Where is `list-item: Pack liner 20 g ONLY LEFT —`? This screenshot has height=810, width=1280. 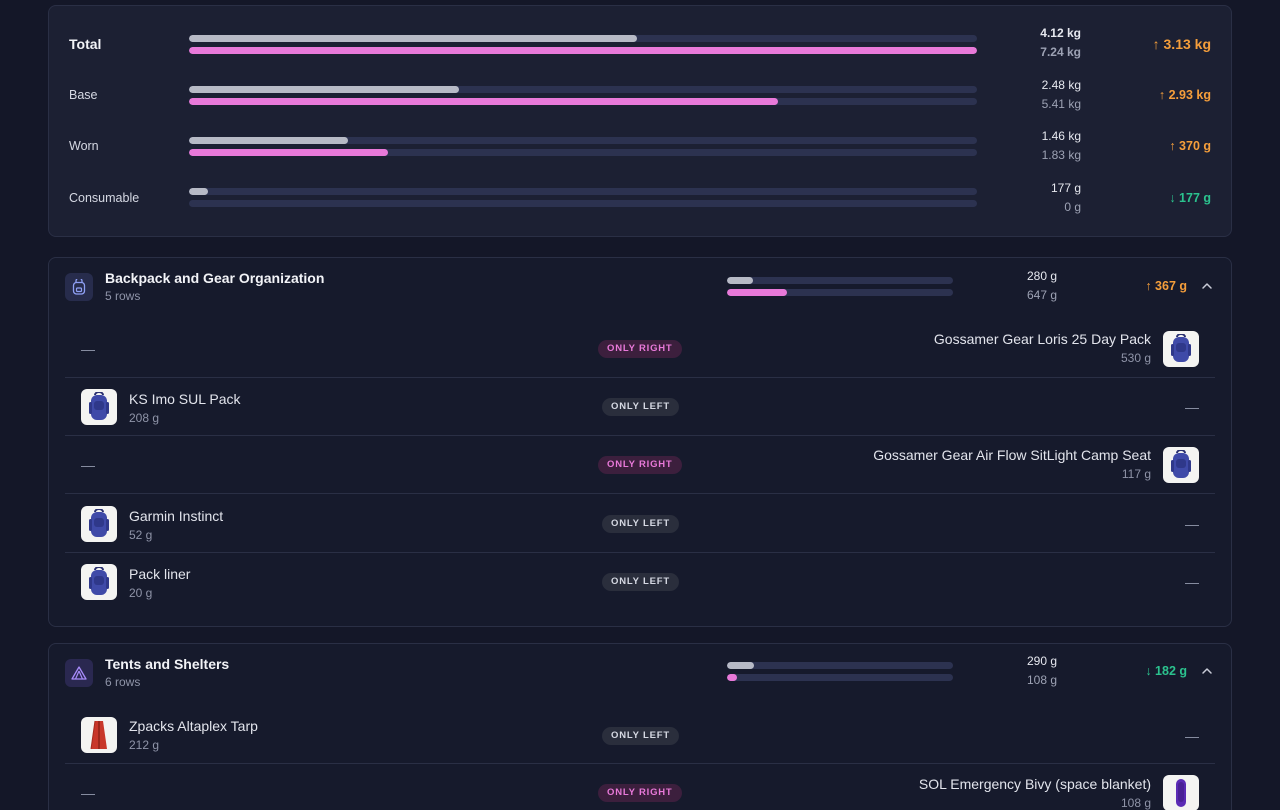 list-item: Pack liner 20 g ONLY LEFT — is located at coordinates (640, 582).